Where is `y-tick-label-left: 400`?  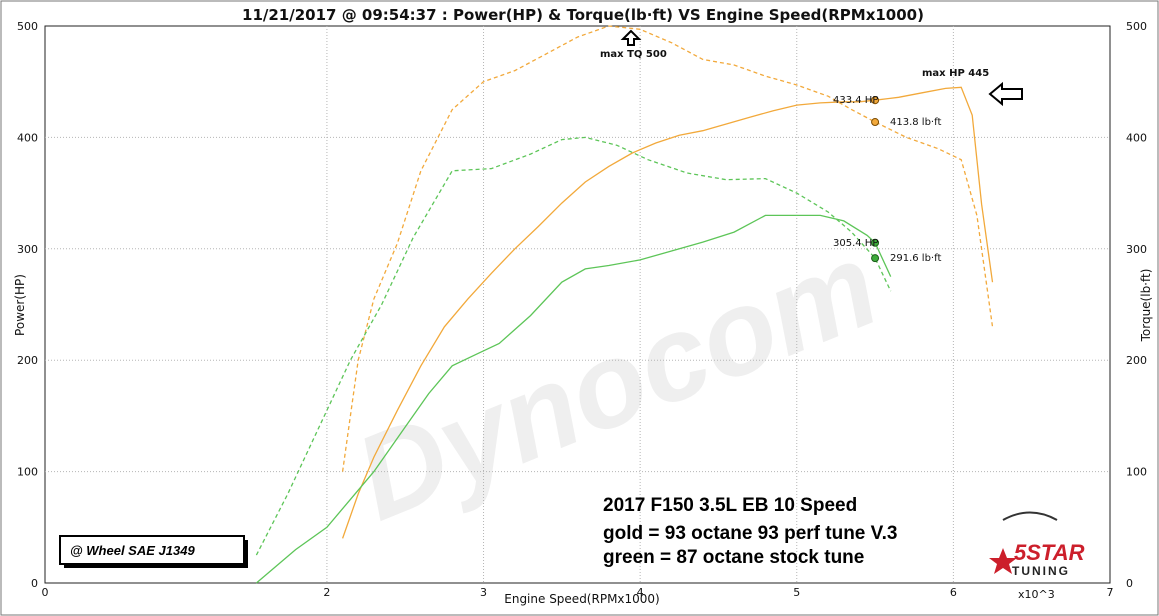 y-tick-label-left: 400 is located at coordinates (27, 137).